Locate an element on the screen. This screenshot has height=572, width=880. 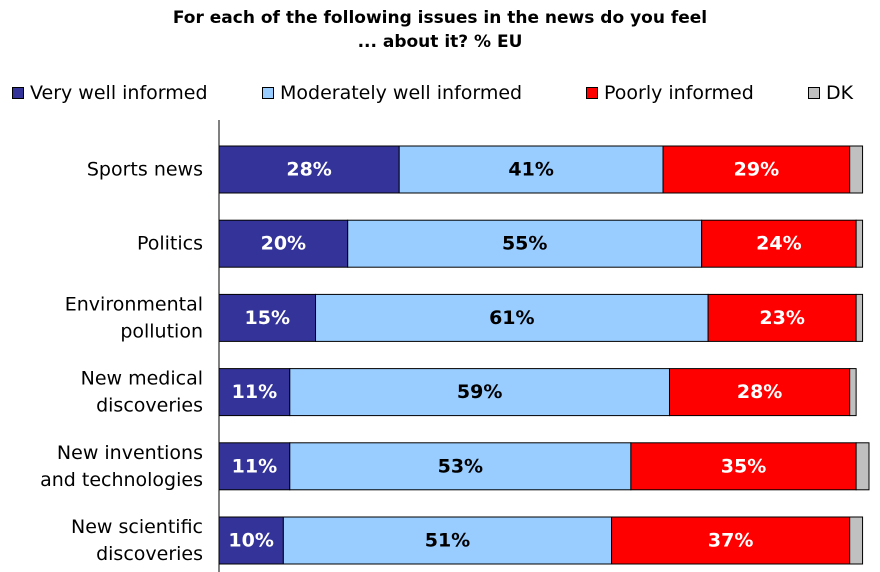
bar-sports-news-dk is located at coordinates (856, 169).